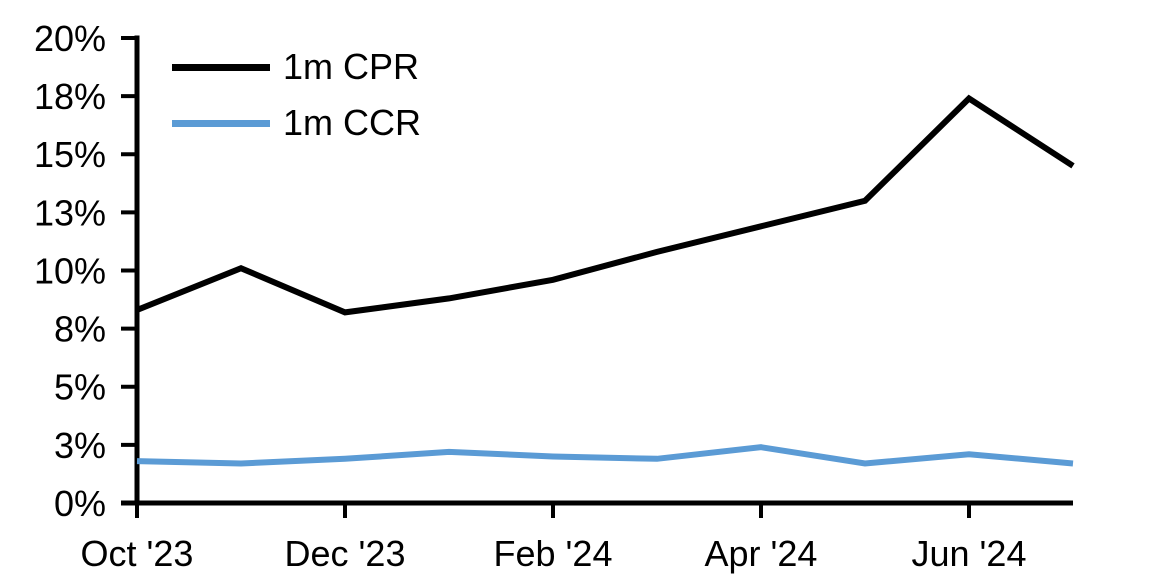  Describe the element at coordinates (70, 38) in the screenshot. I see `y-tick-label: 20%` at that location.